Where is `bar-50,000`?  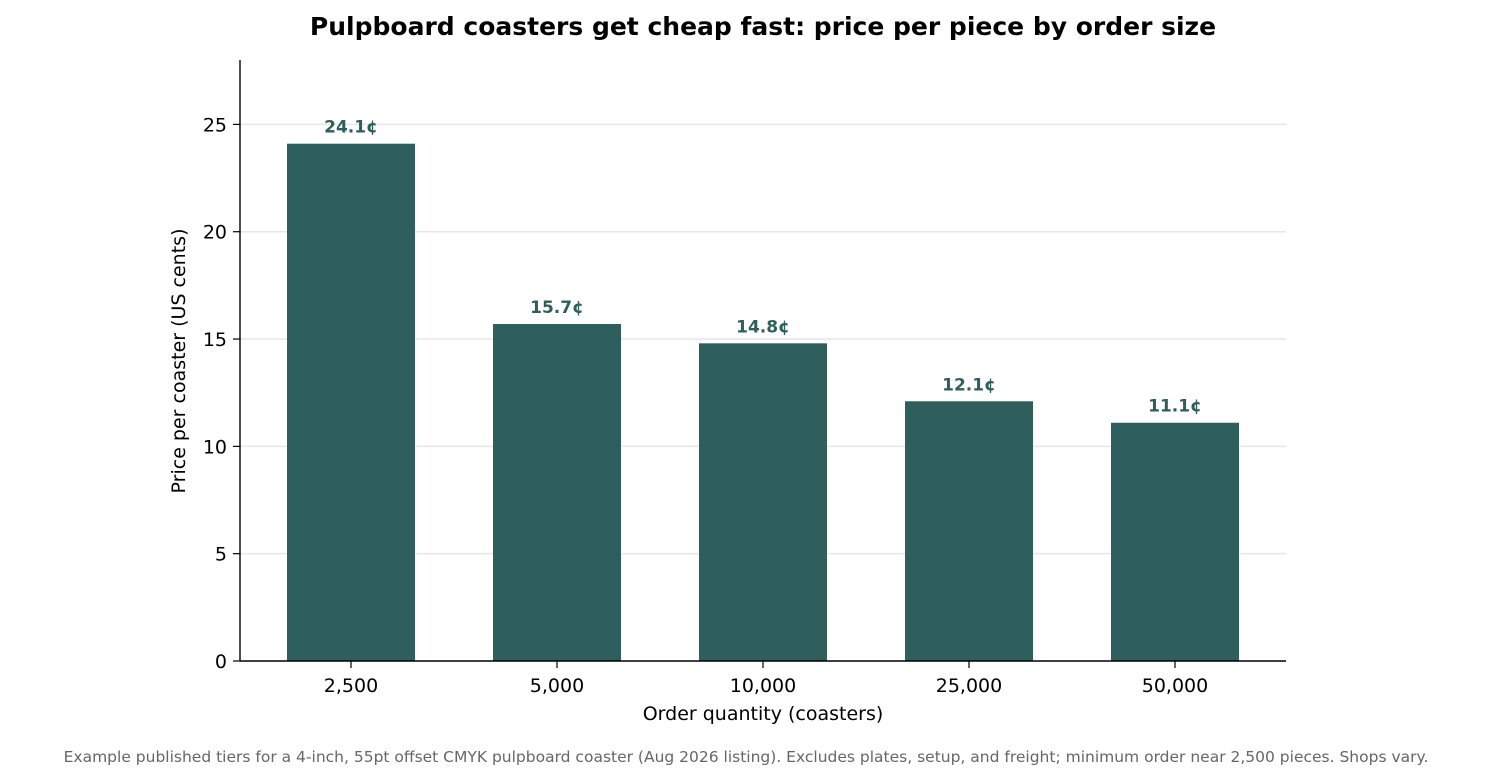 bar-50,000 is located at coordinates (1175, 541).